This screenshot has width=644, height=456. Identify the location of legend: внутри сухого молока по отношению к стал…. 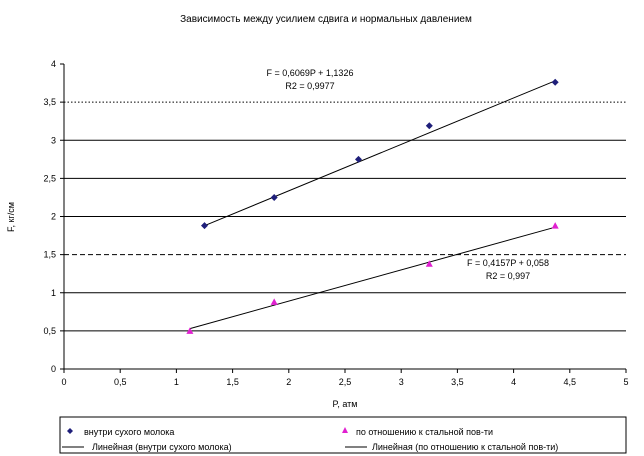
(343, 435).